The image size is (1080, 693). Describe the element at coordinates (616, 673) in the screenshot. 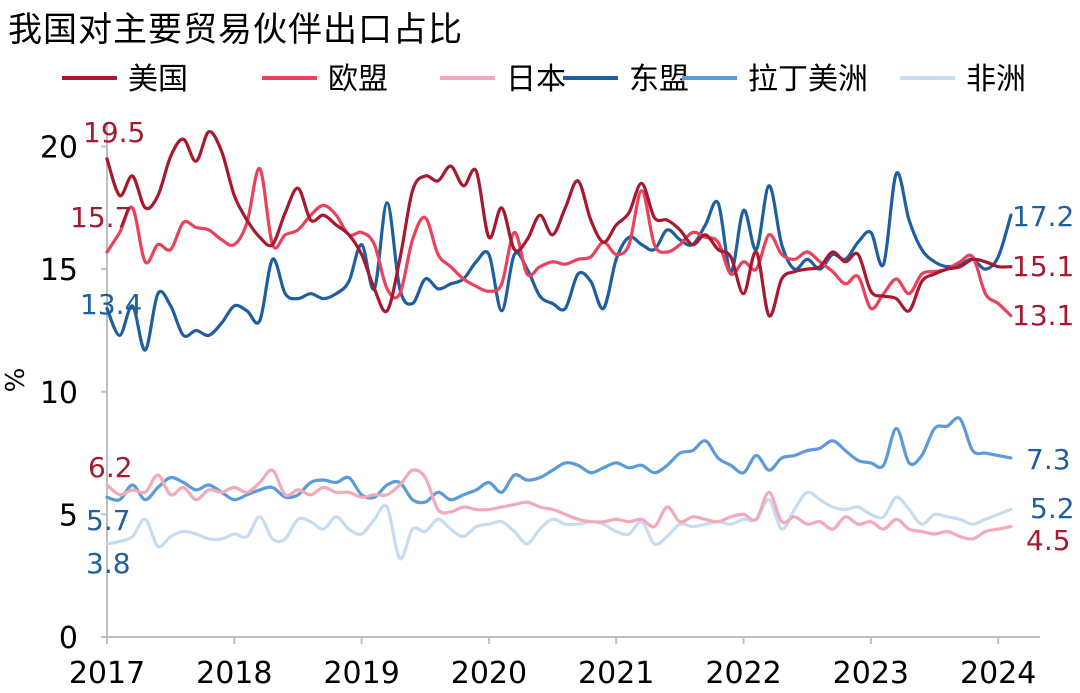

I see `x-tick-label: 2021` at that location.